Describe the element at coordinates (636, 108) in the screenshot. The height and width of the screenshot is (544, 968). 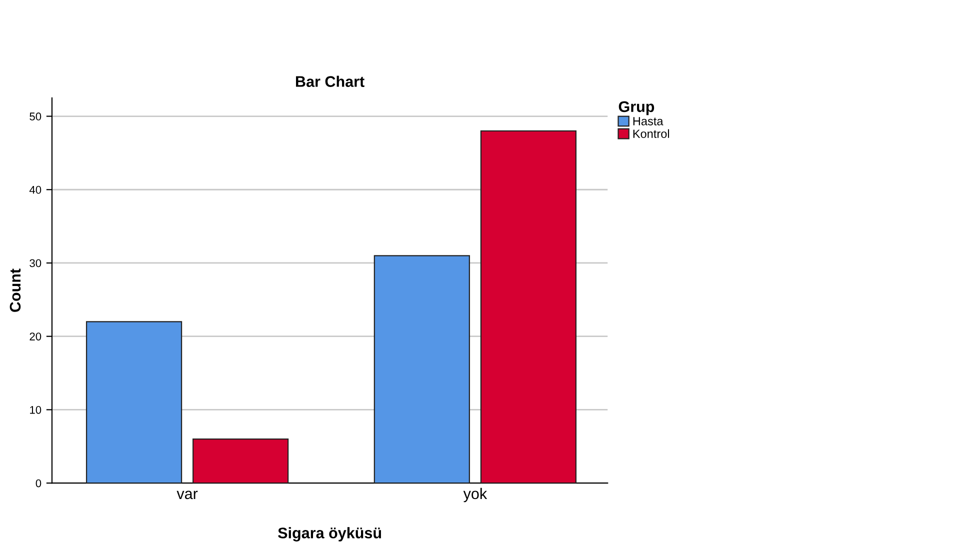
I see `legend-title: Grup` at that location.